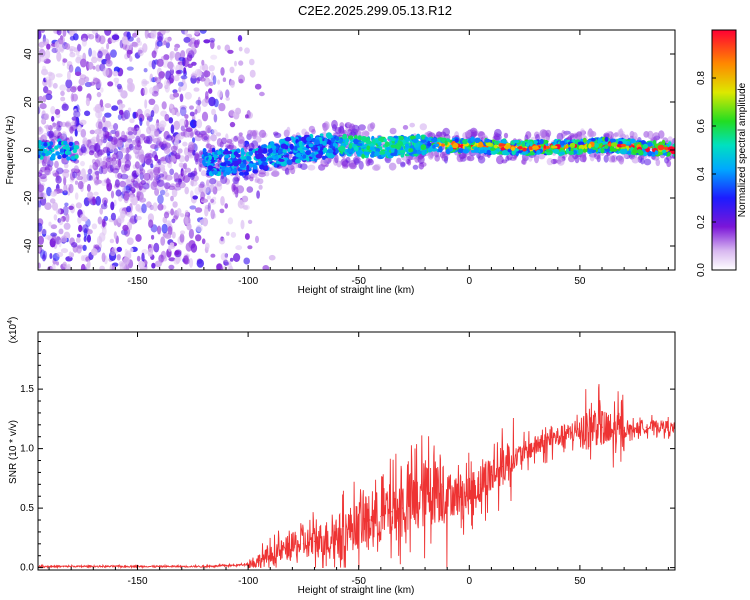 The height and width of the screenshot is (600, 750). I want to click on snr-x-tick-label: -50, so click(358, 581).